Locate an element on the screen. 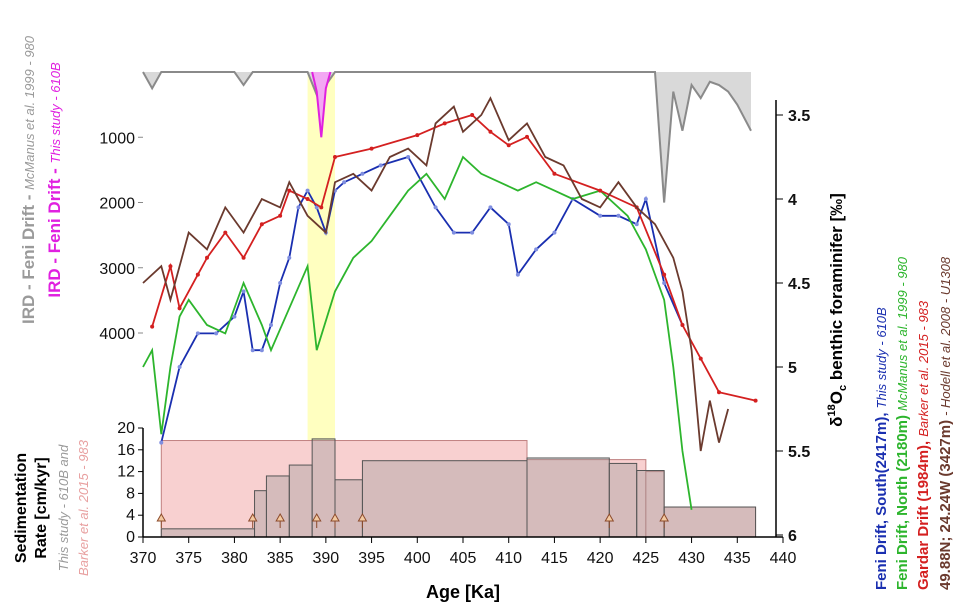 The height and width of the screenshot is (611, 969). ird-line is located at coordinates (321, 104).